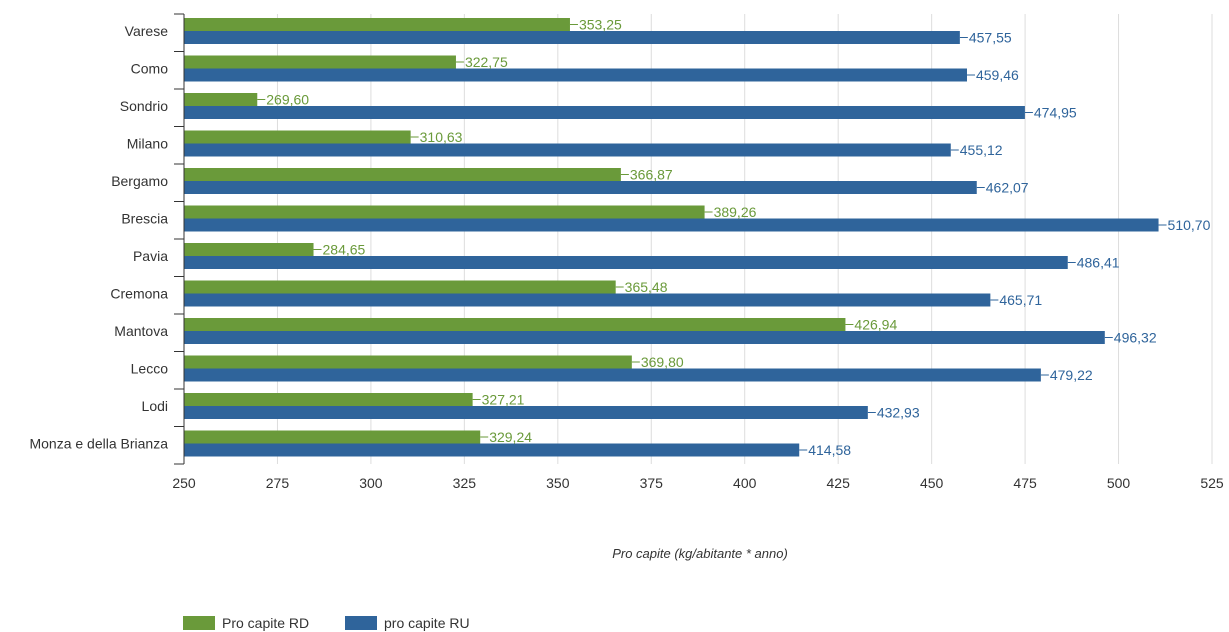 The height and width of the screenshot is (632, 1229). Describe the element at coordinates (932, 483) in the screenshot. I see `x-tick-label: 450` at that location.